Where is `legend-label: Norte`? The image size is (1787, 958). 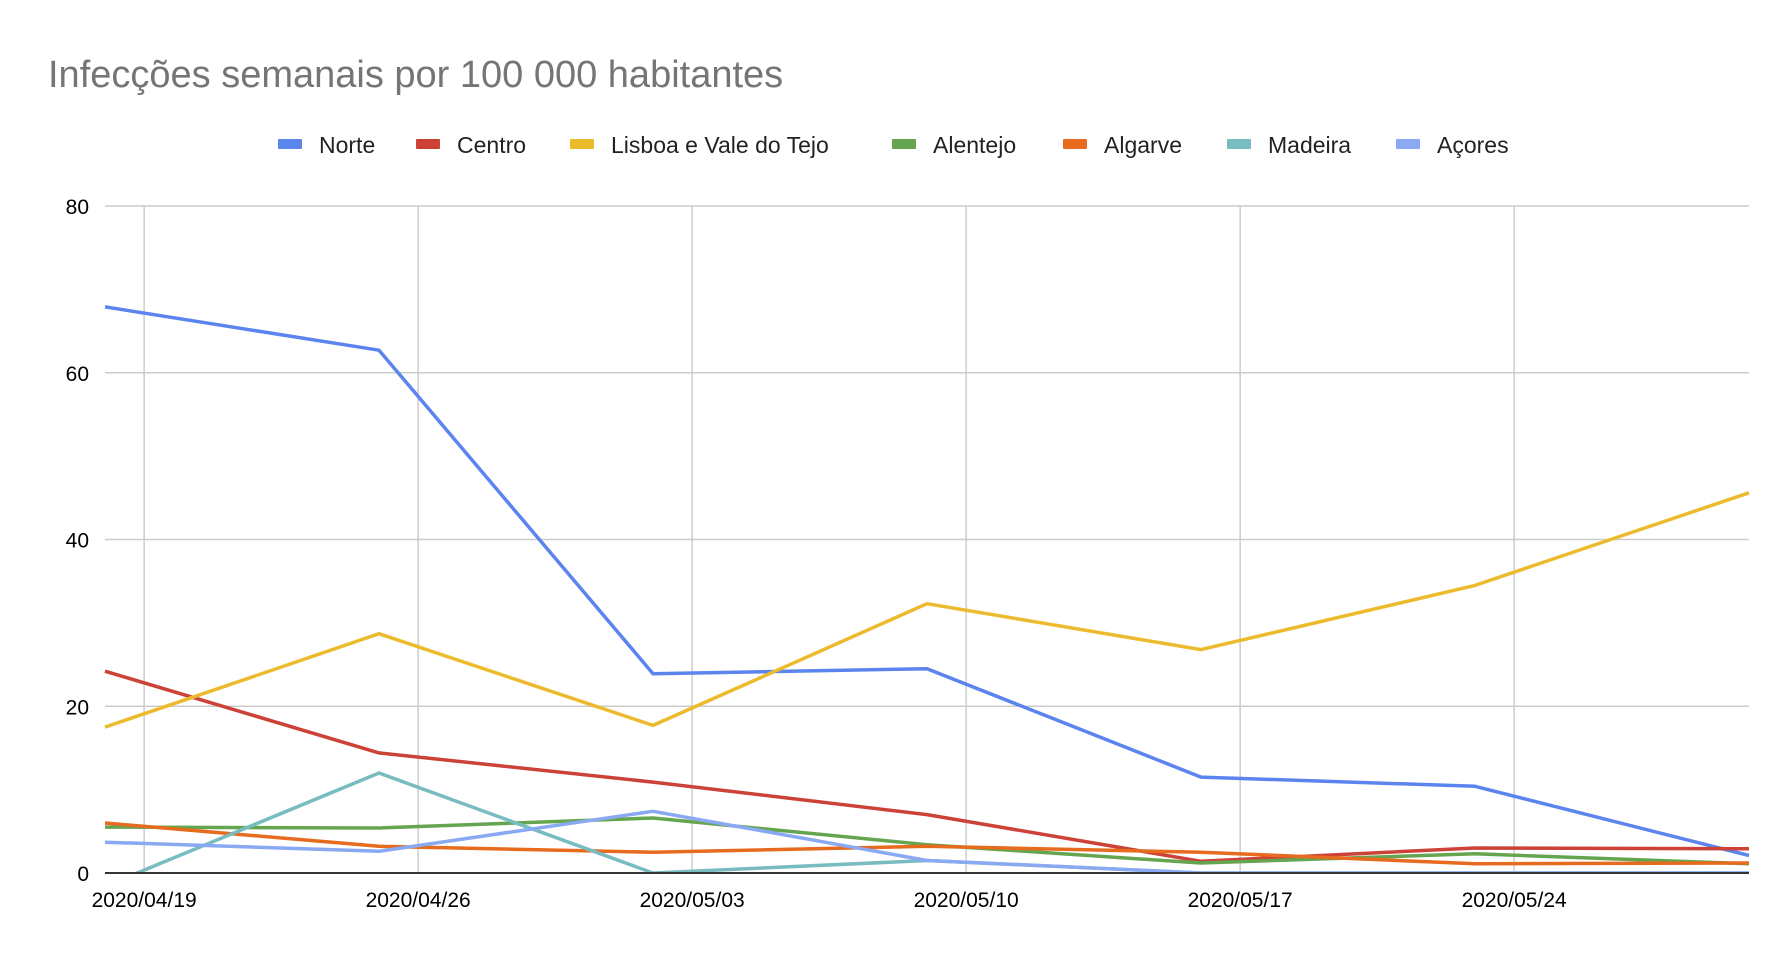
legend-label: Norte is located at coordinates (347, 145).